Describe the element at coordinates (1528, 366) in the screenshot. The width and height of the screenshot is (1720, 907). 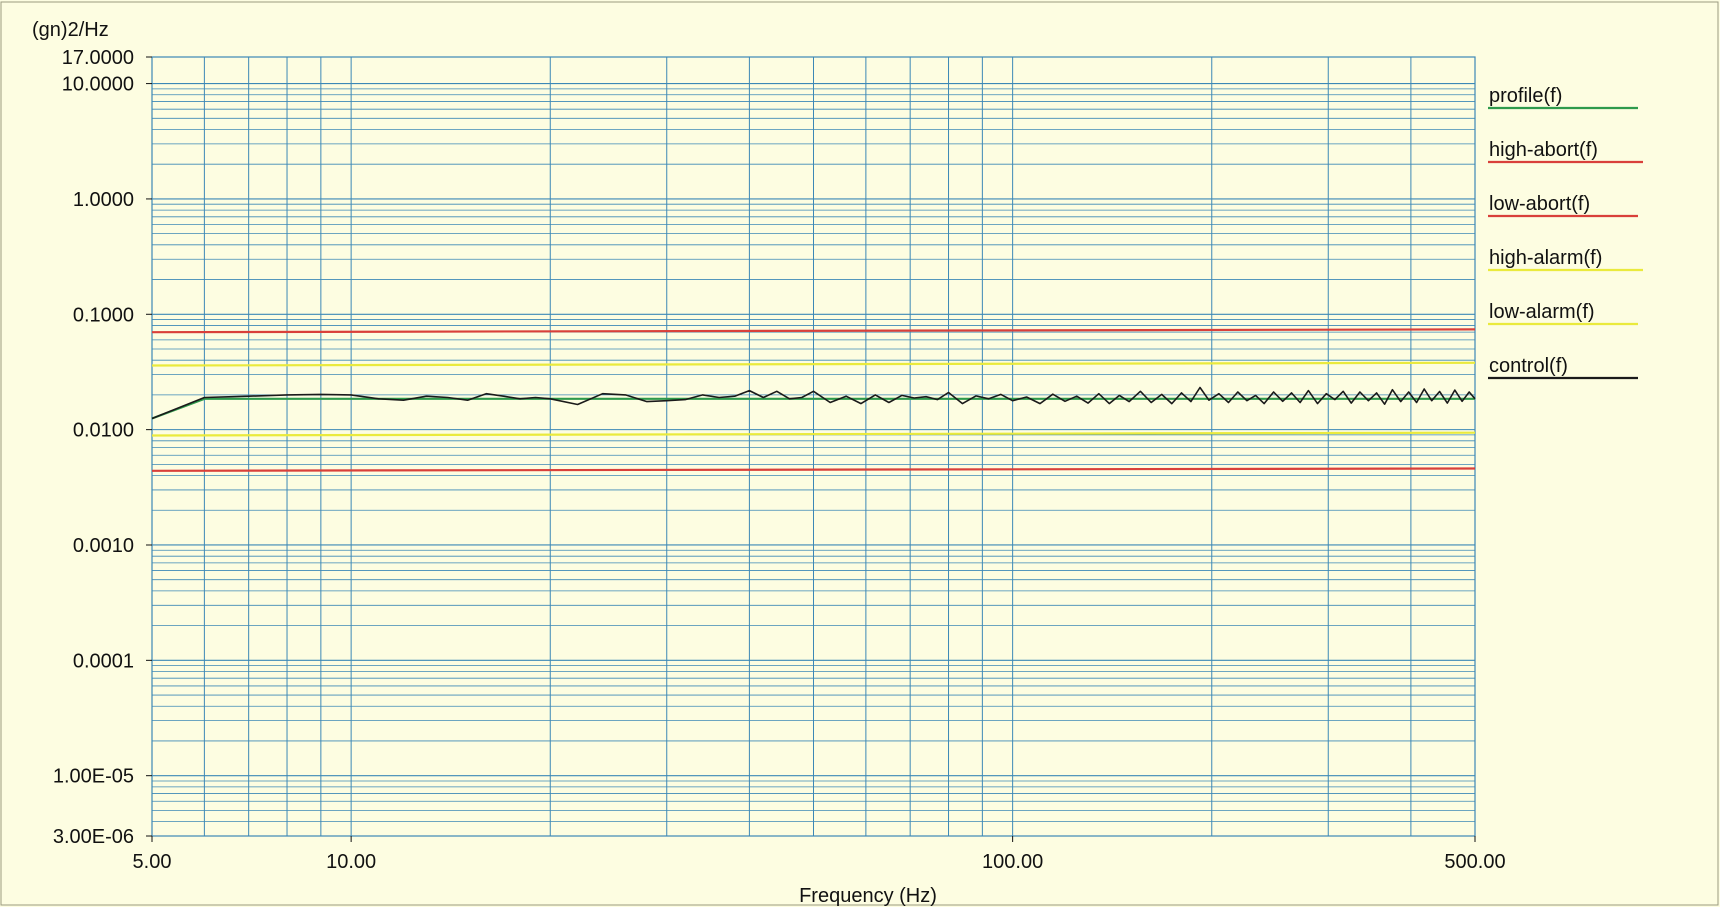
I see `legend-label: control(f)` at that location.